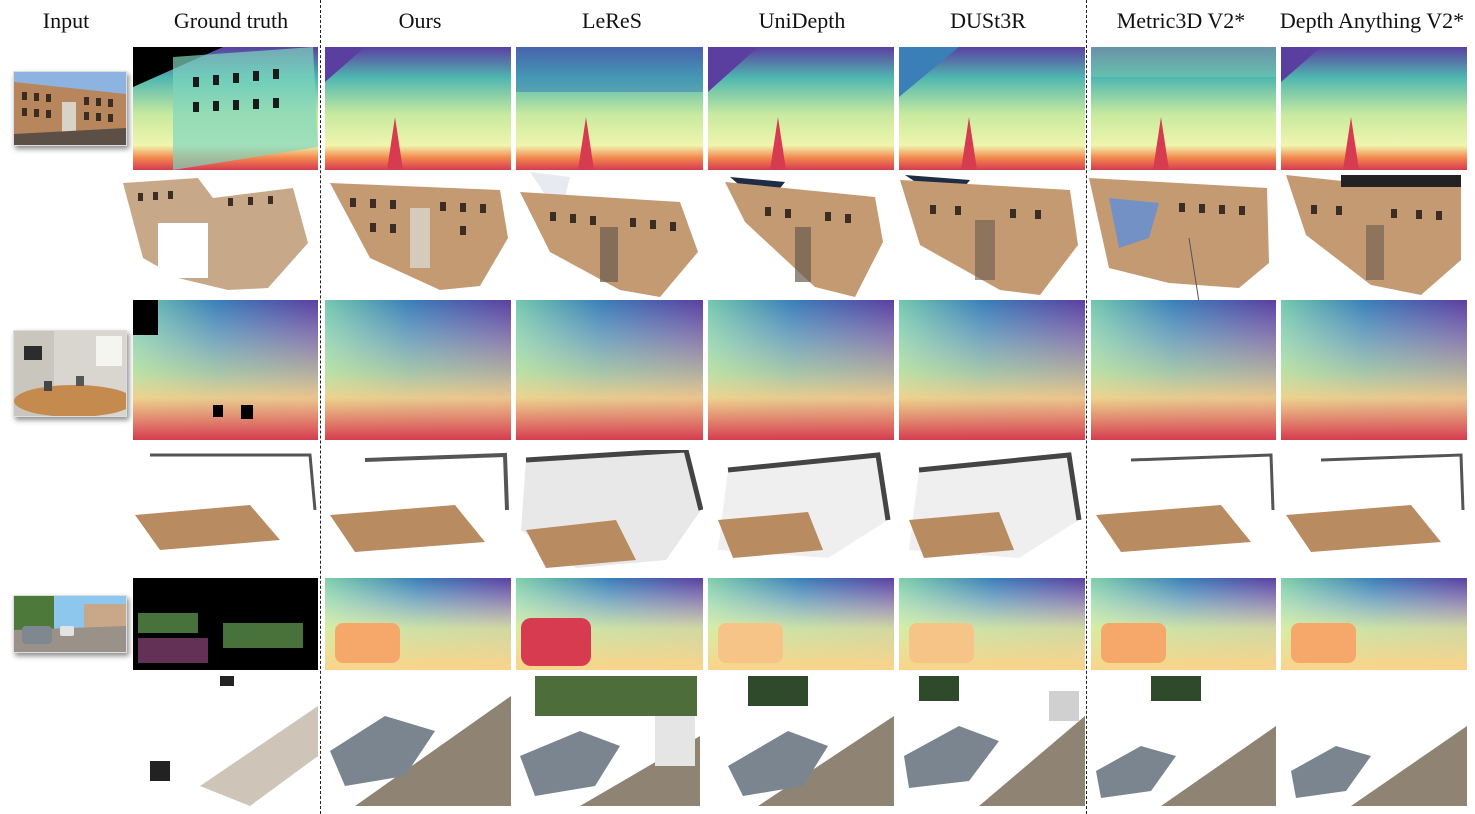 This screenshot has width=1475, height=814. What do you see at coordinates (70, 624) in the screenshot?
I see `input-image-street` at bounding box center [70, 624].